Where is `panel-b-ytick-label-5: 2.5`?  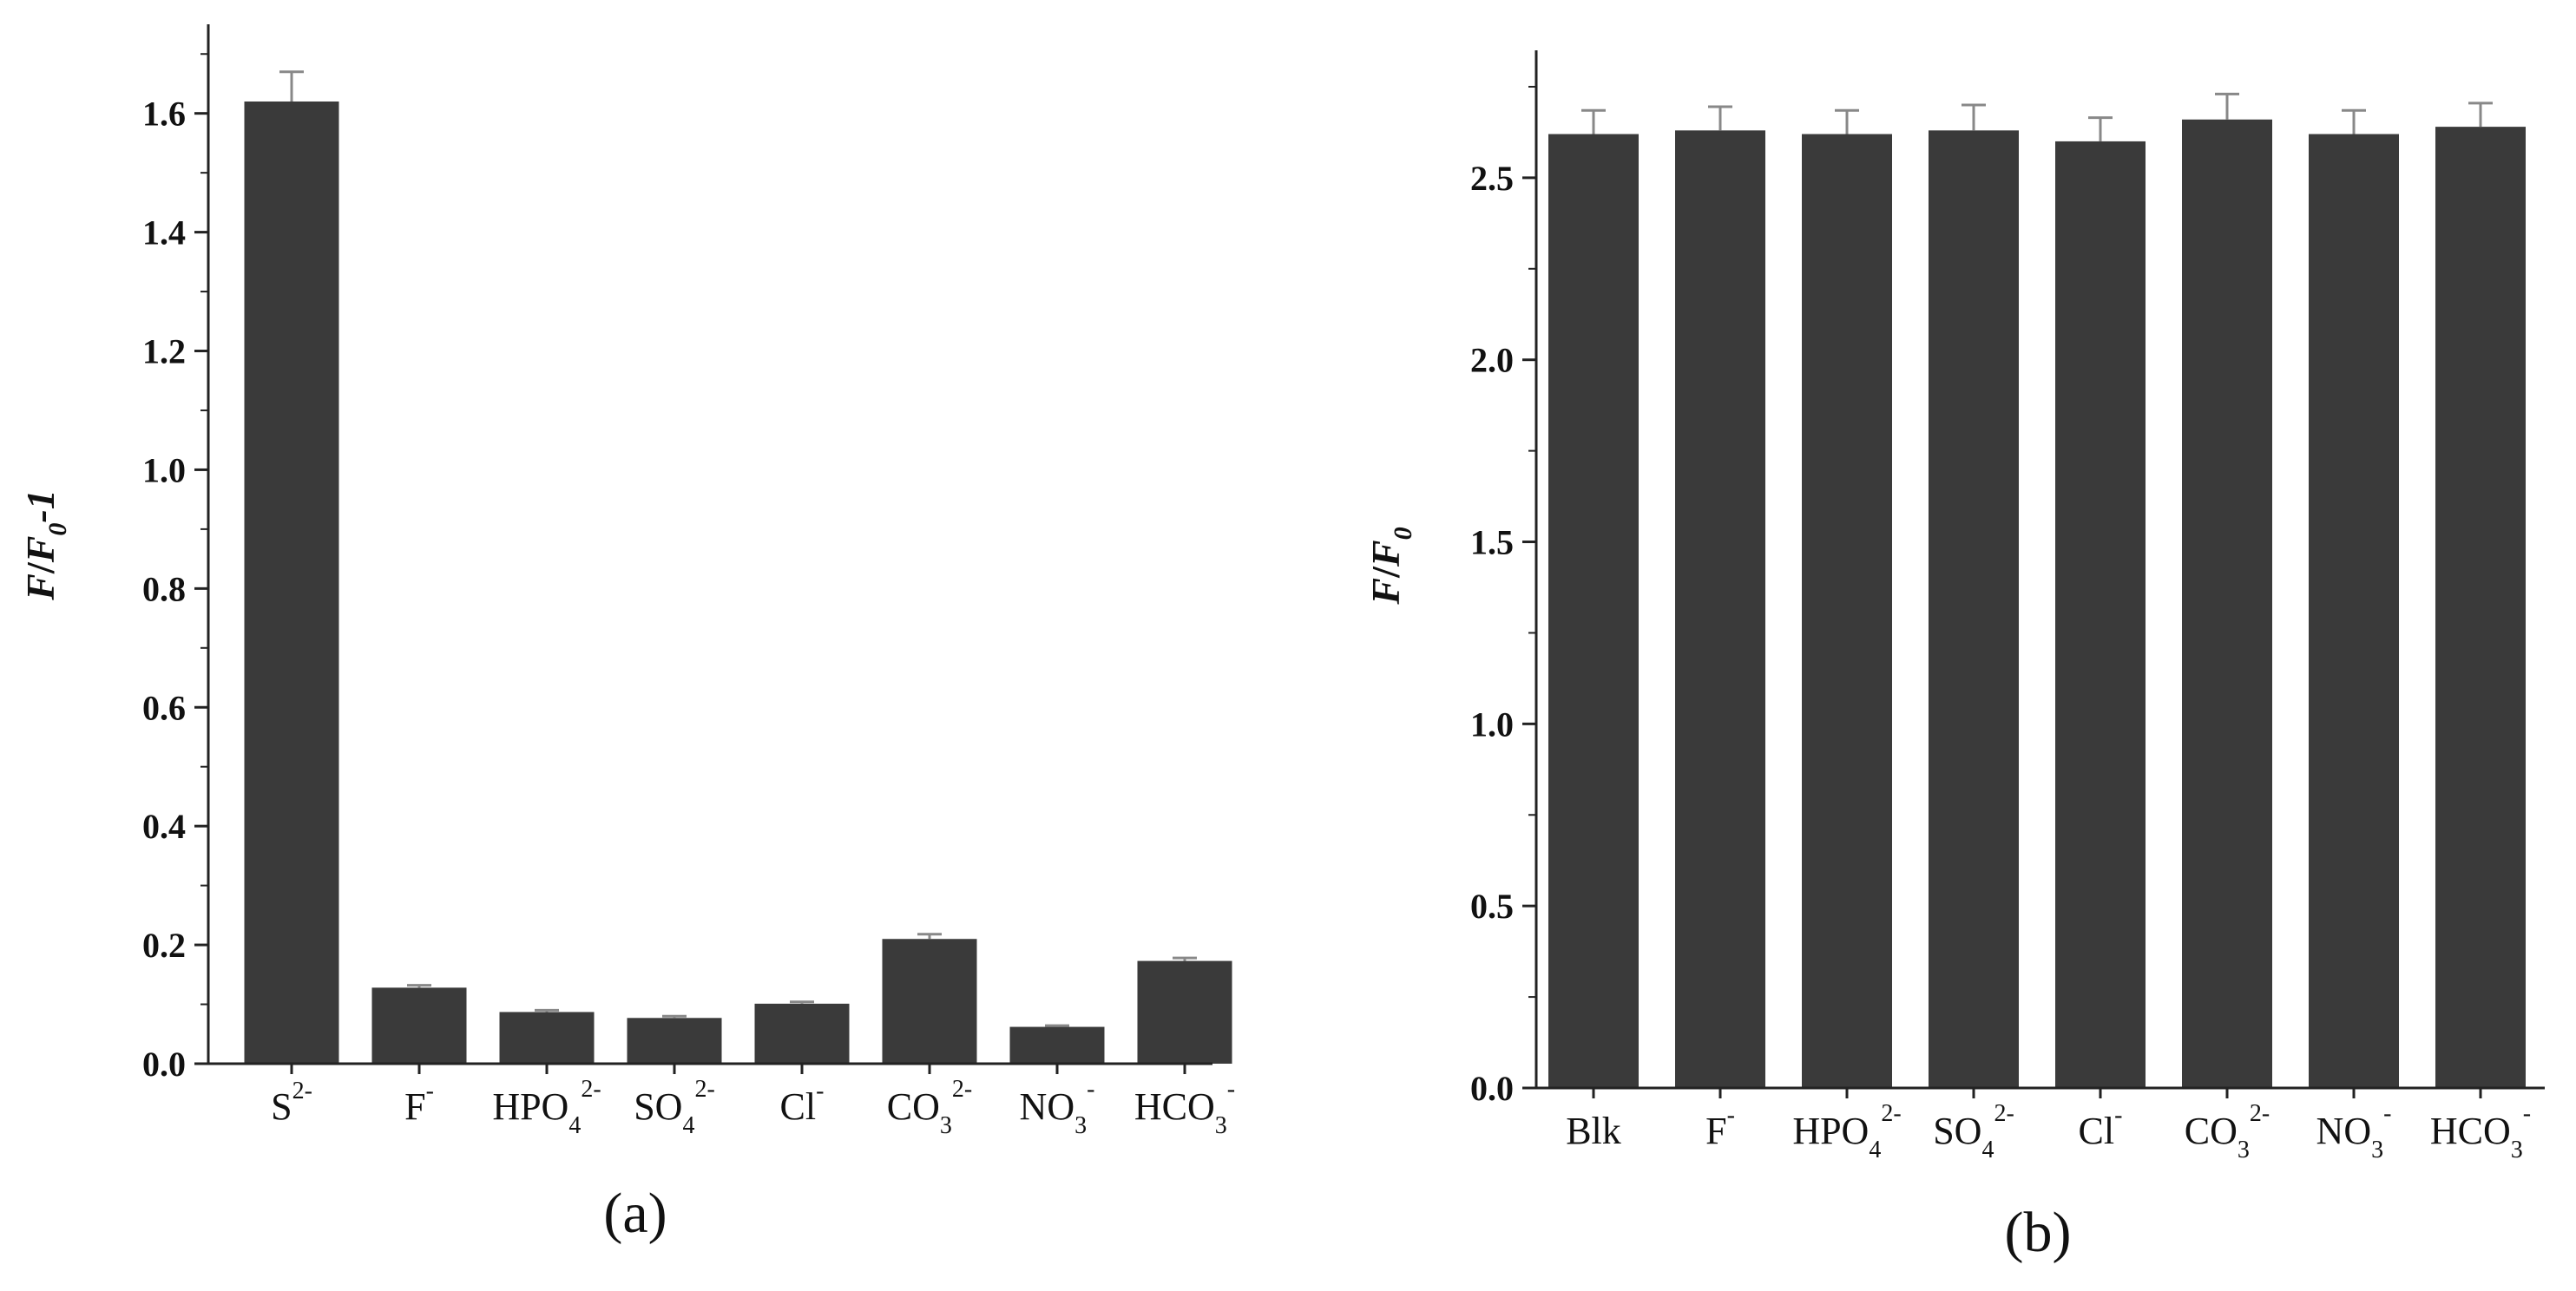 panel-b-ytick-label-5: 2.5 is located at coordinates (1492, 178).